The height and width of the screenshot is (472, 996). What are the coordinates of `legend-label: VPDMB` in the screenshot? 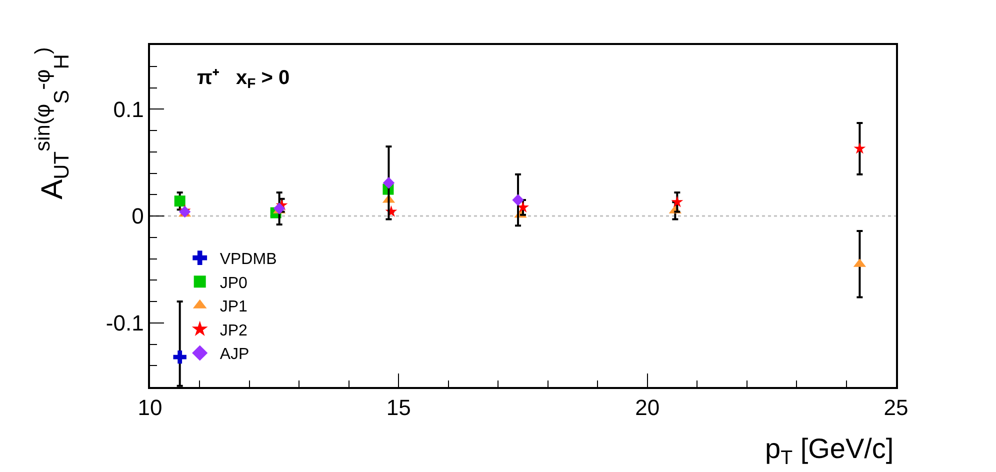 It's located at (248, 259).